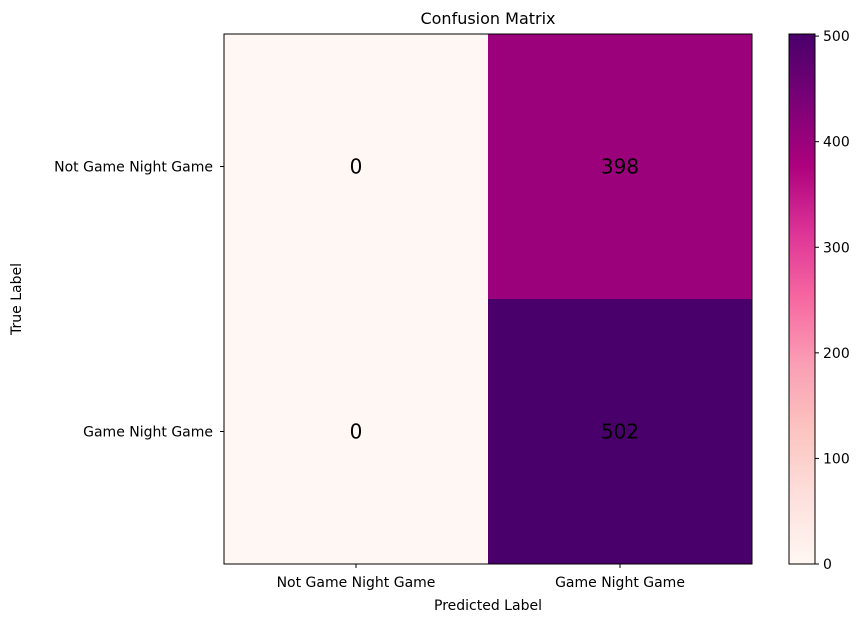  I want to click on x-tick-label: Game Night Game, so click(620, 583).